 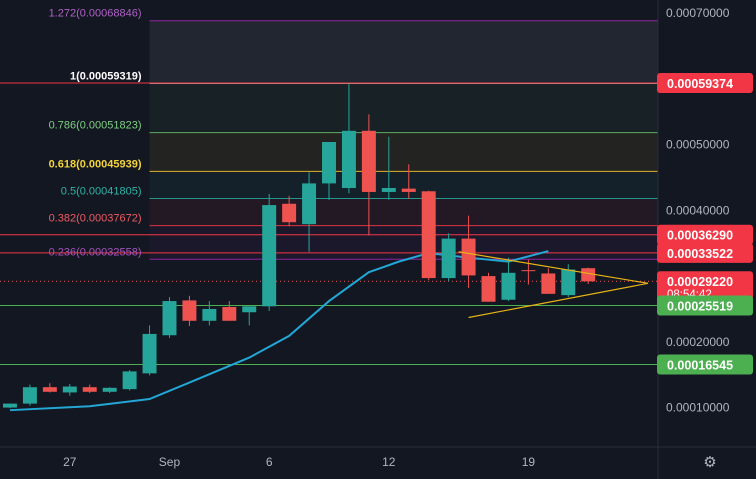 What do you see at coordinates (101, 191) in the screenshot?
I see `fib-level-label: 0.5(0.00041805)` at bounding box center [101, 191].